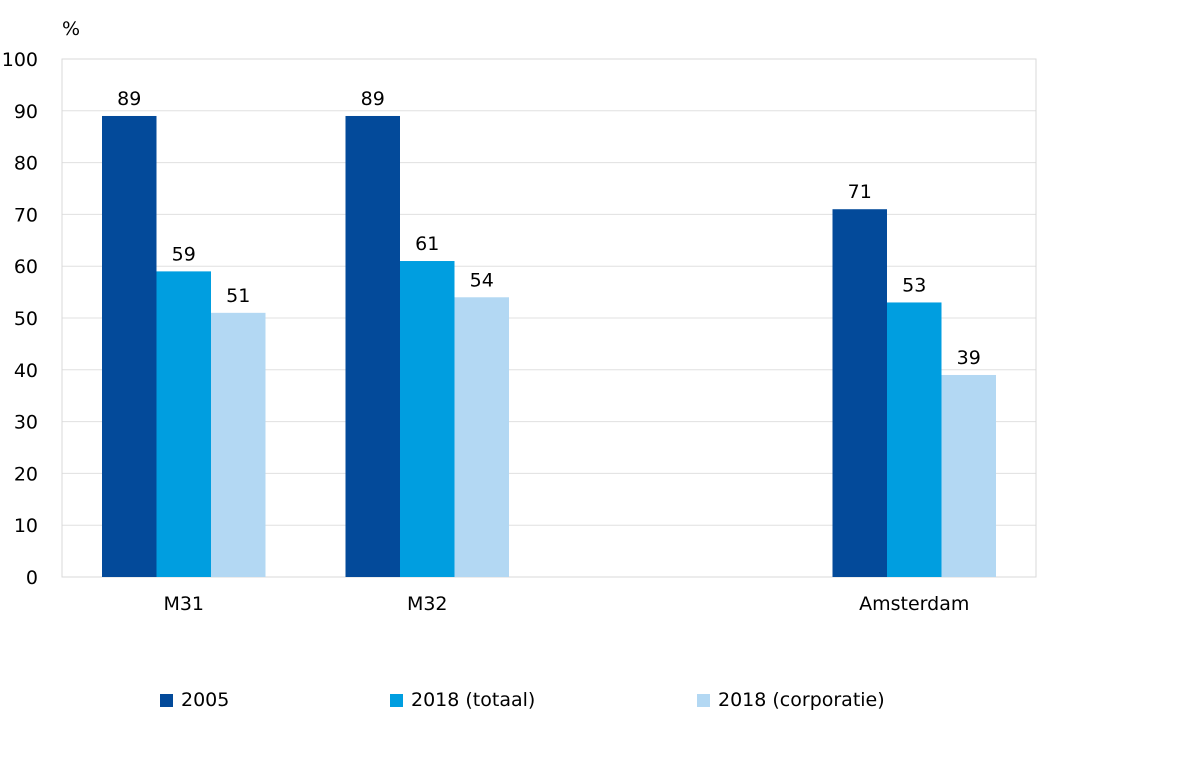 This screenshot has width=1191, height=777. What do you see at coordinates (473, 700) in the screenshot?
I see `legend-label: 2018 (totaal)` at bounding box center [473, 700].